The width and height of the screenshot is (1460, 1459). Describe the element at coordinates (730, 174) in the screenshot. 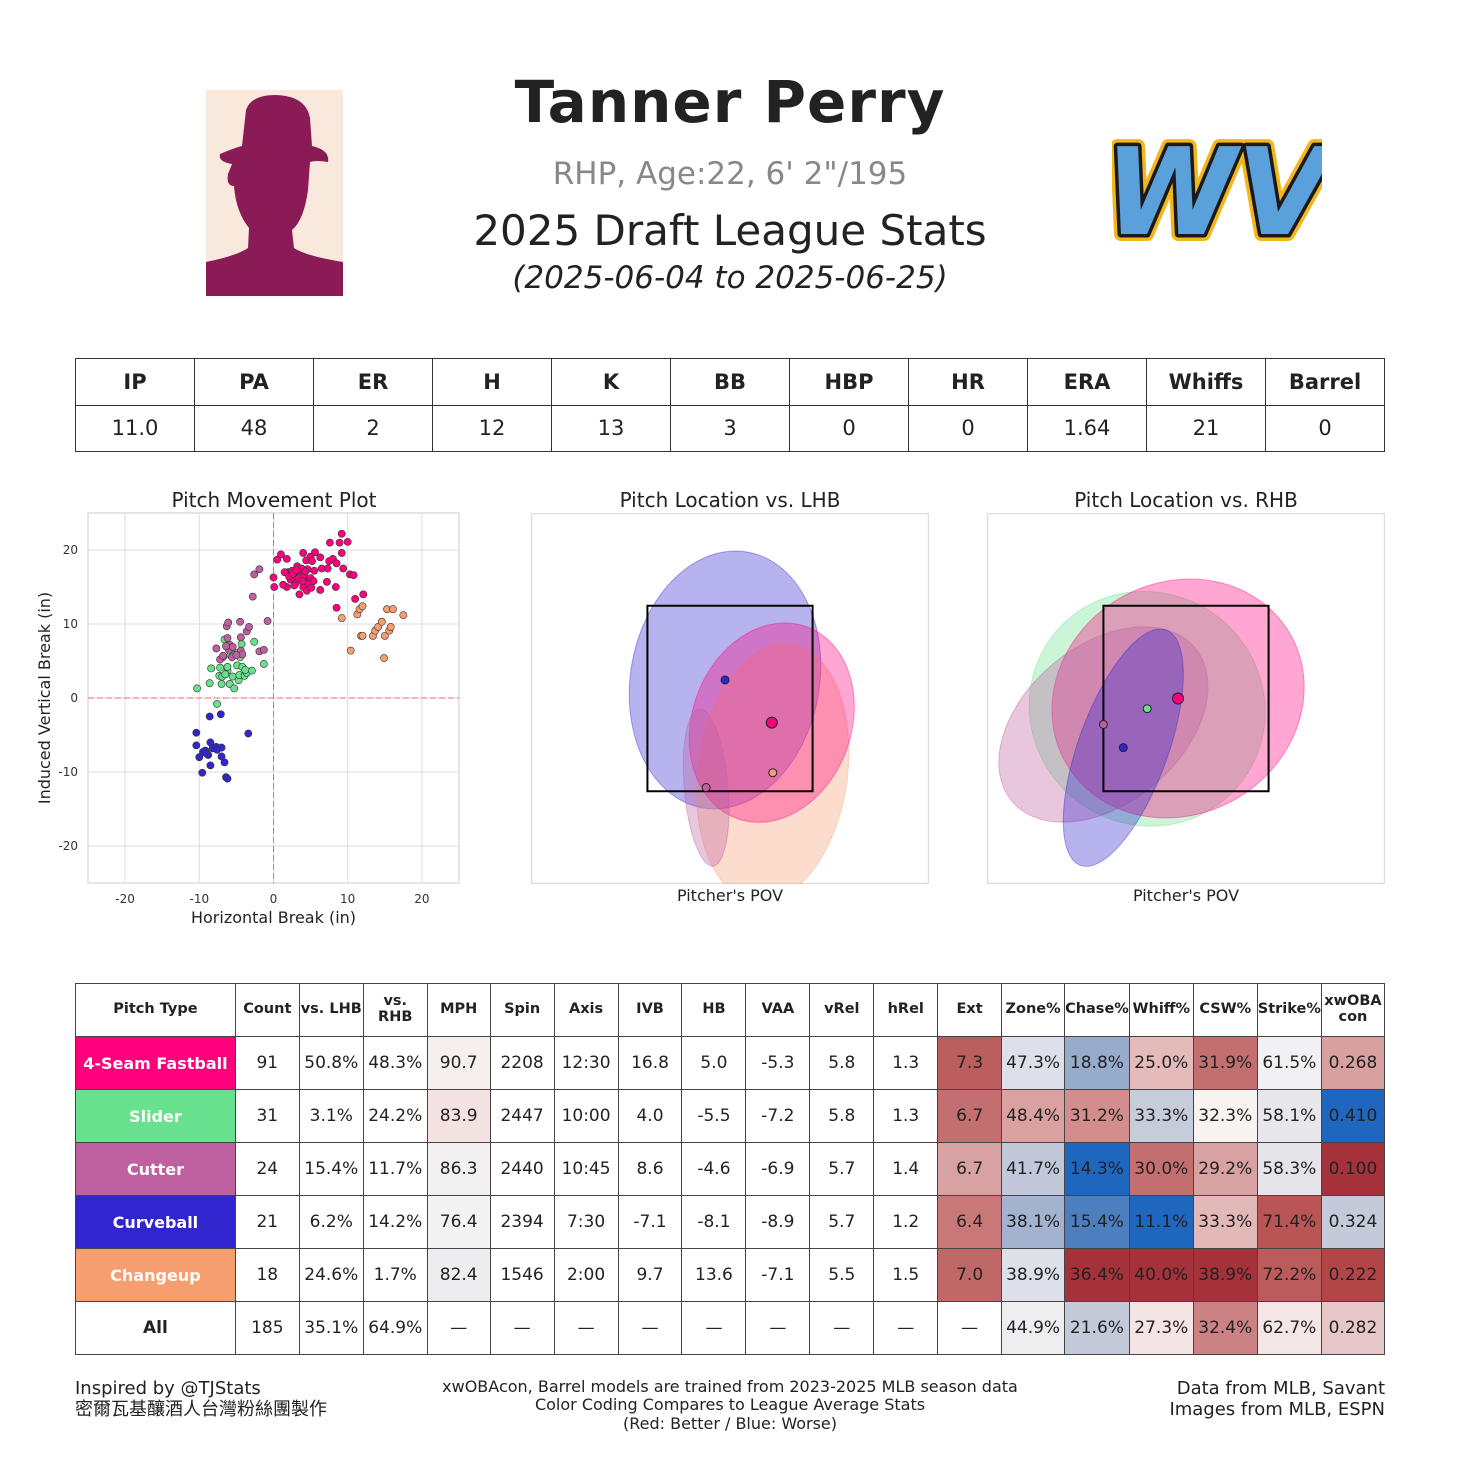

I see `player-bio: RHP, Age:22, 6' 2"/195` at that location.